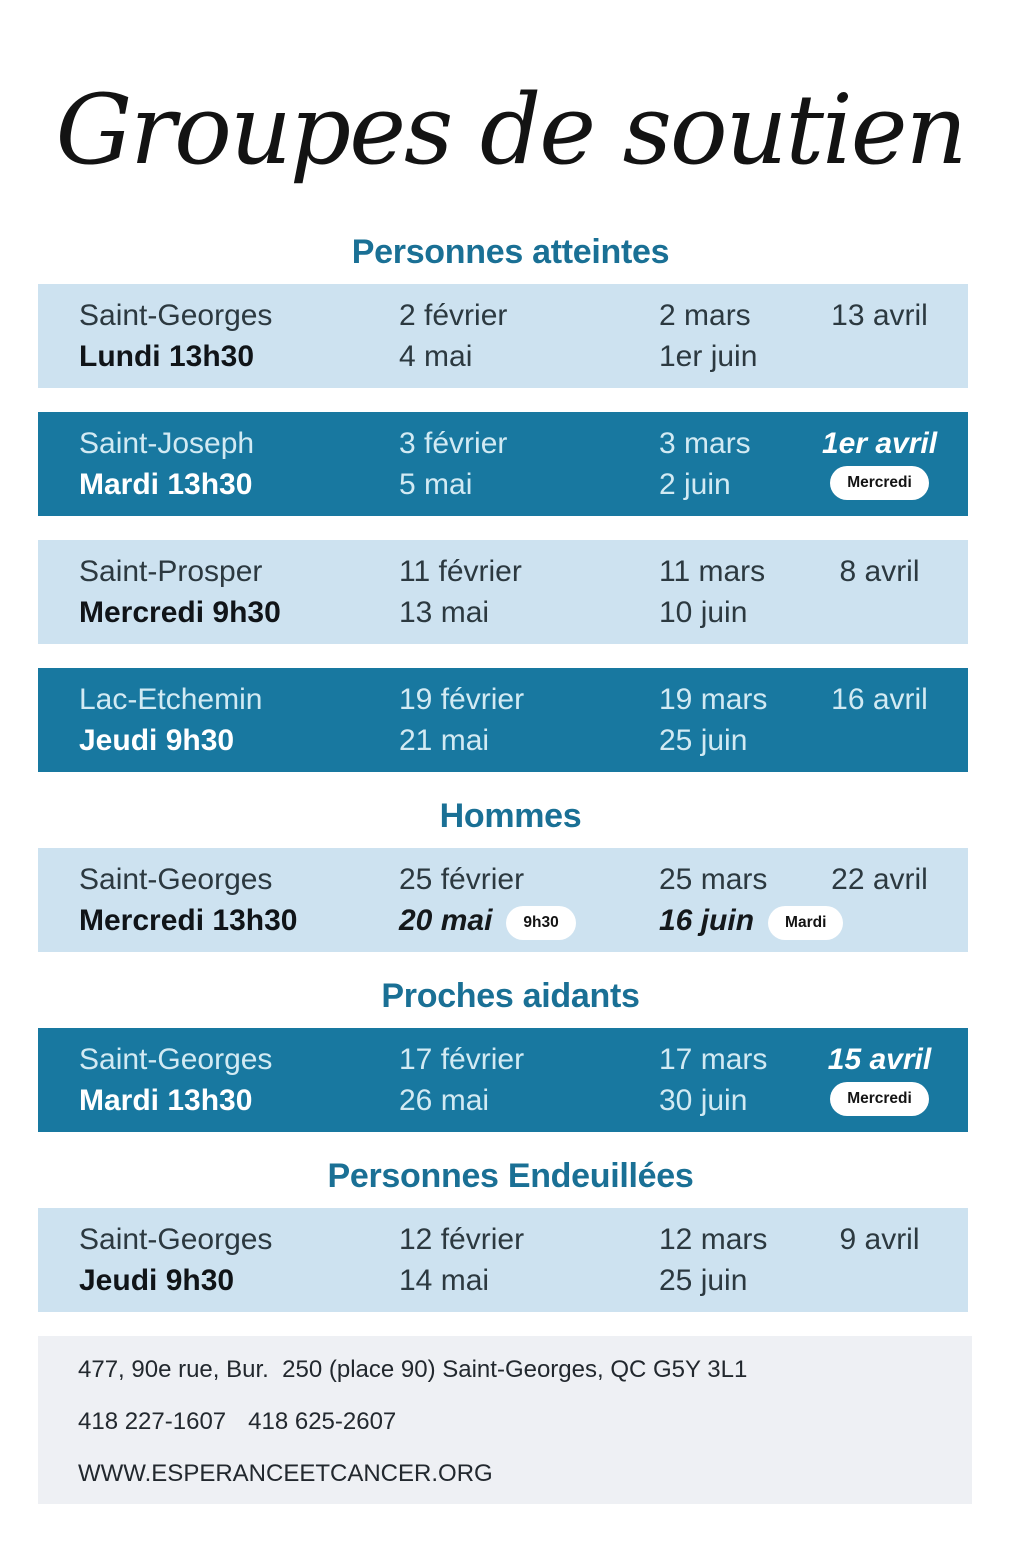 The image size is (1021, 1545). What do you see at coordinates (703, 612) in the screenshot?
I see `date: 10 juin` at bounding box center [703, 612].